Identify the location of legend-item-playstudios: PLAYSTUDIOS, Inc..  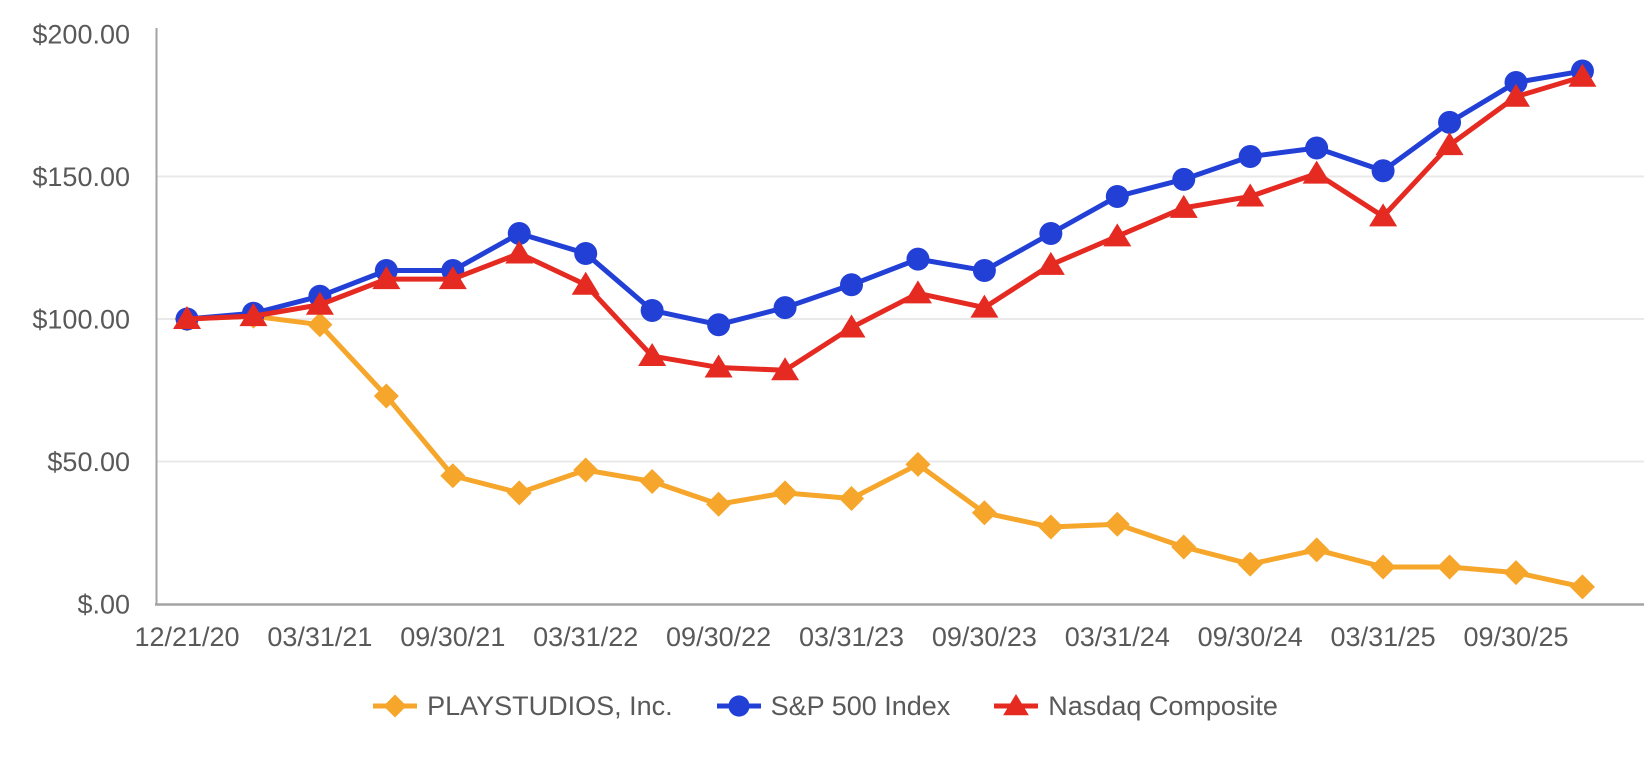
(522, 706).